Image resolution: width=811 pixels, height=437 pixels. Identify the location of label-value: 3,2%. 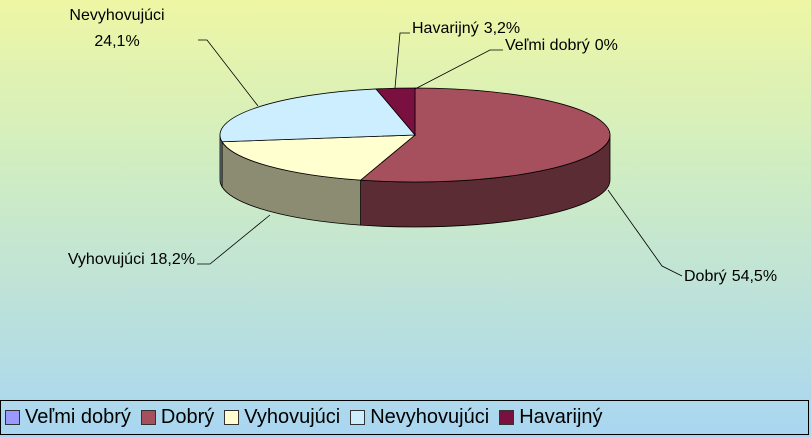
(502, 28).